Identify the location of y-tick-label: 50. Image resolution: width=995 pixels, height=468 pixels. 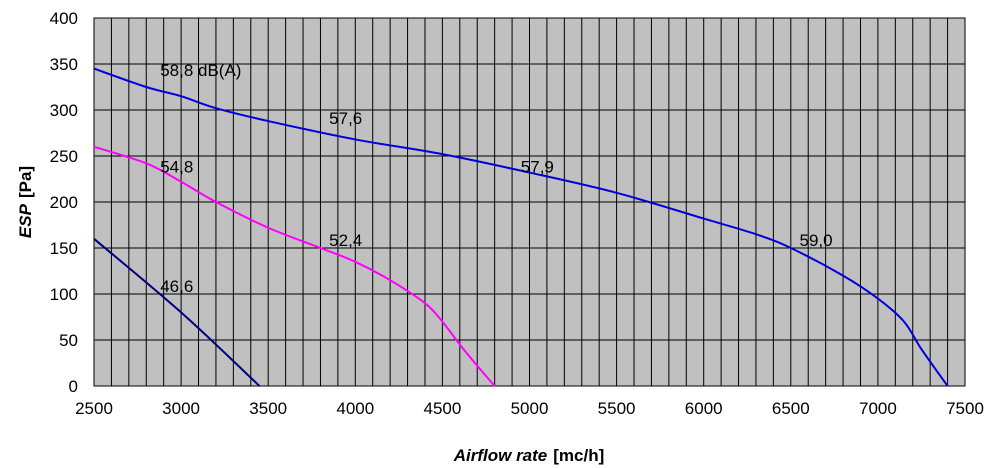
(68, 340).